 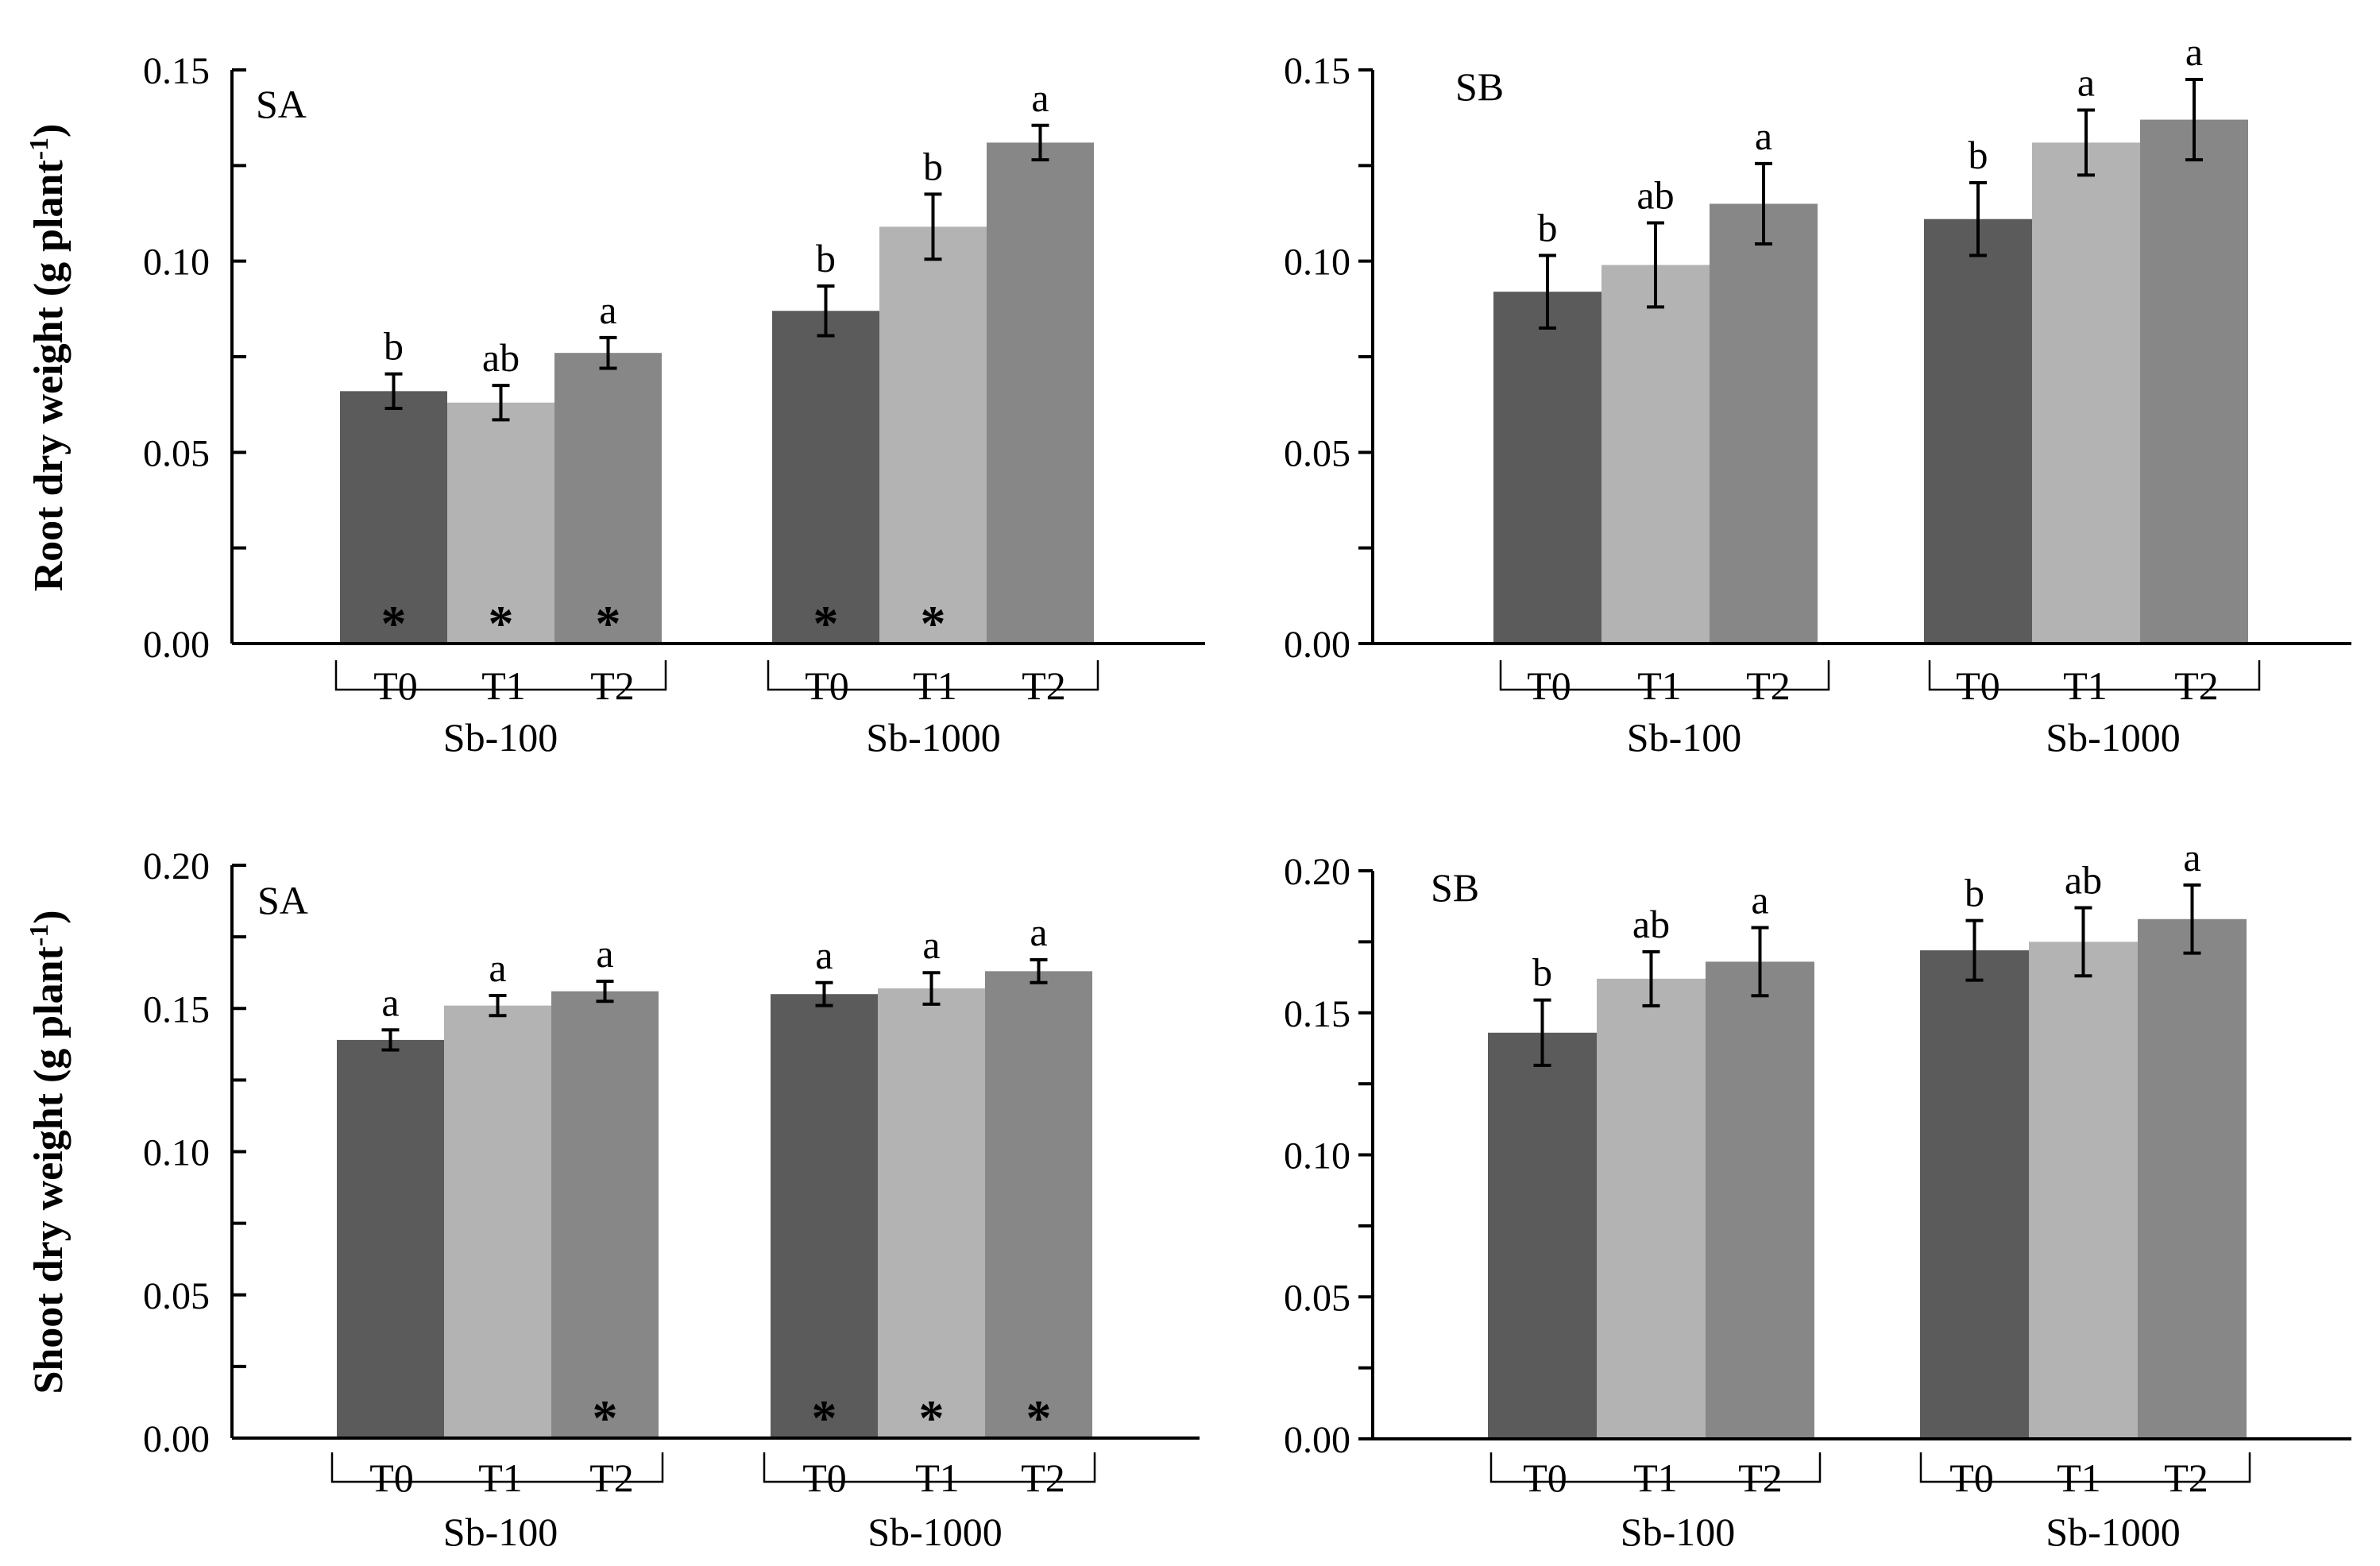 What do you see at coordinates (281, 104) in the screenshot?
I see `panel-label: SA` at bounding box center [281, 104].